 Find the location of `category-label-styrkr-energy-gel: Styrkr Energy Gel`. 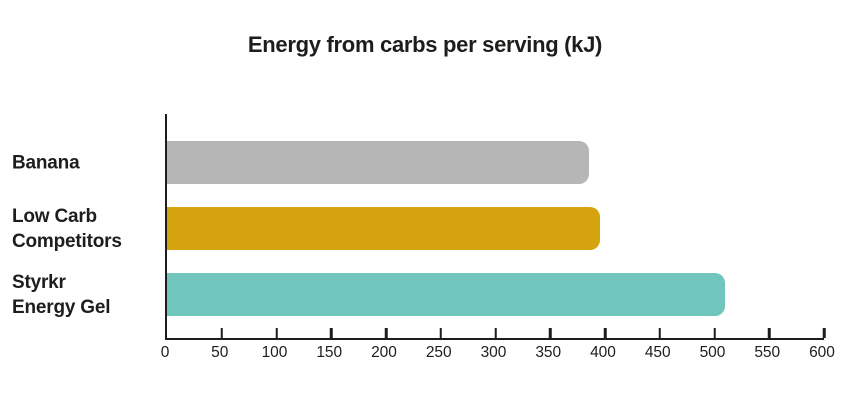

category-label-styrkr-energy-gel: Styrkr Energy Gel is located at coordinates (61, 295).